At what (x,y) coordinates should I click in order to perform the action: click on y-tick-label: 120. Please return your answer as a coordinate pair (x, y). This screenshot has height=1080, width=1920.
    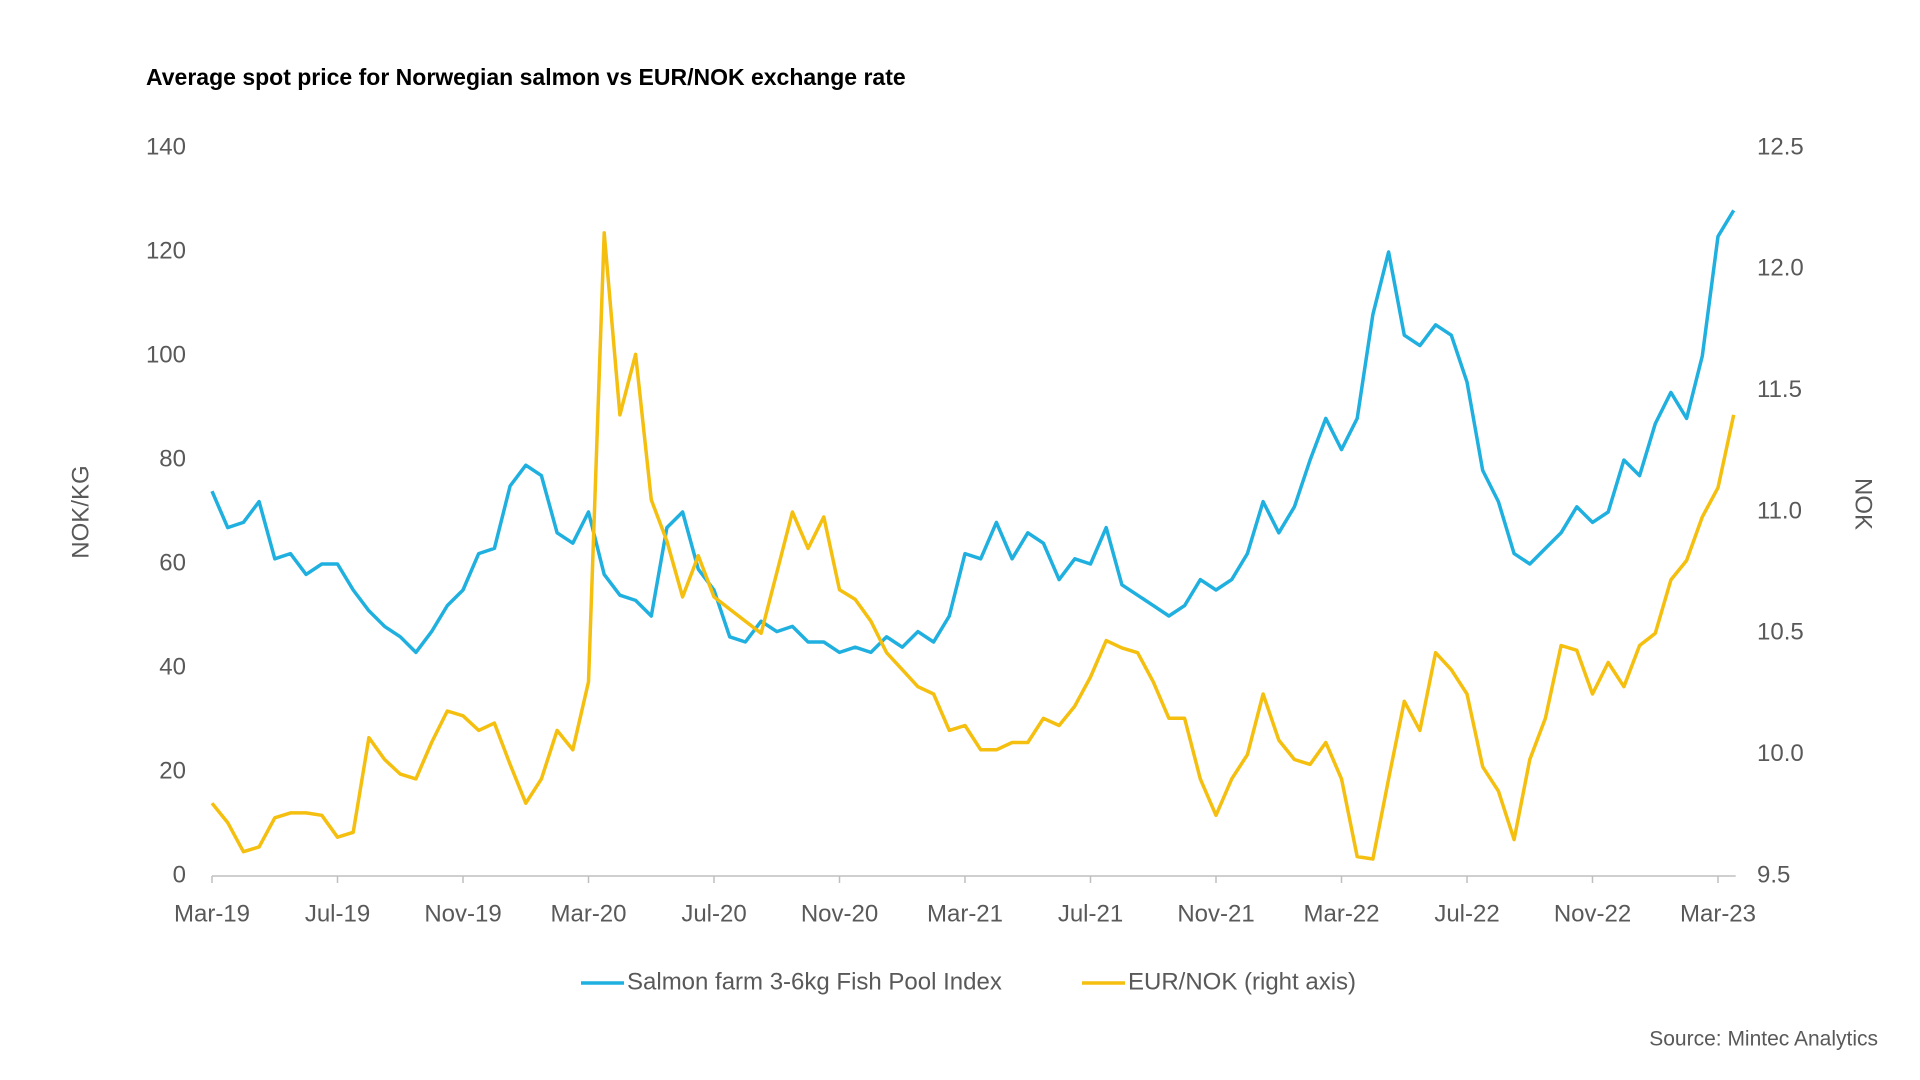
    Looking at the image, I should click on (166, 250).